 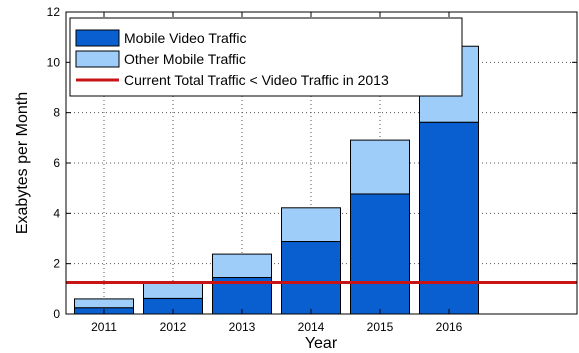 I want to click on y-axis-label: Exabytes per Month, so click(x=22, y=163).